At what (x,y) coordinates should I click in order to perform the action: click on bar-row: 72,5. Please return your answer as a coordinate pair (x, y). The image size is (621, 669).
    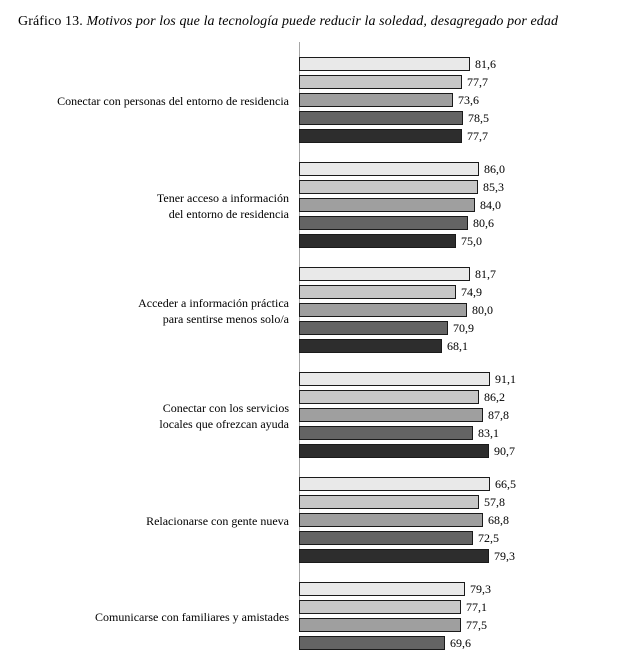
    Looking at the image, I should click on (460, 538).